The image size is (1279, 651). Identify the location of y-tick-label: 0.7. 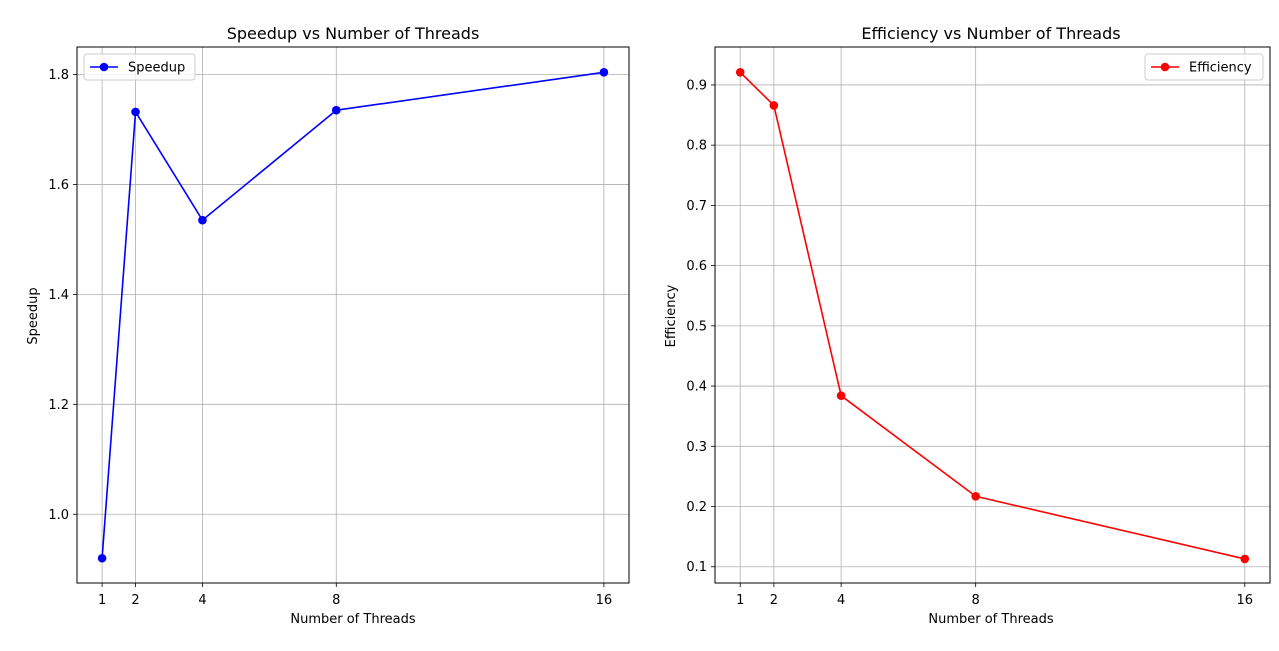
(696, 206).